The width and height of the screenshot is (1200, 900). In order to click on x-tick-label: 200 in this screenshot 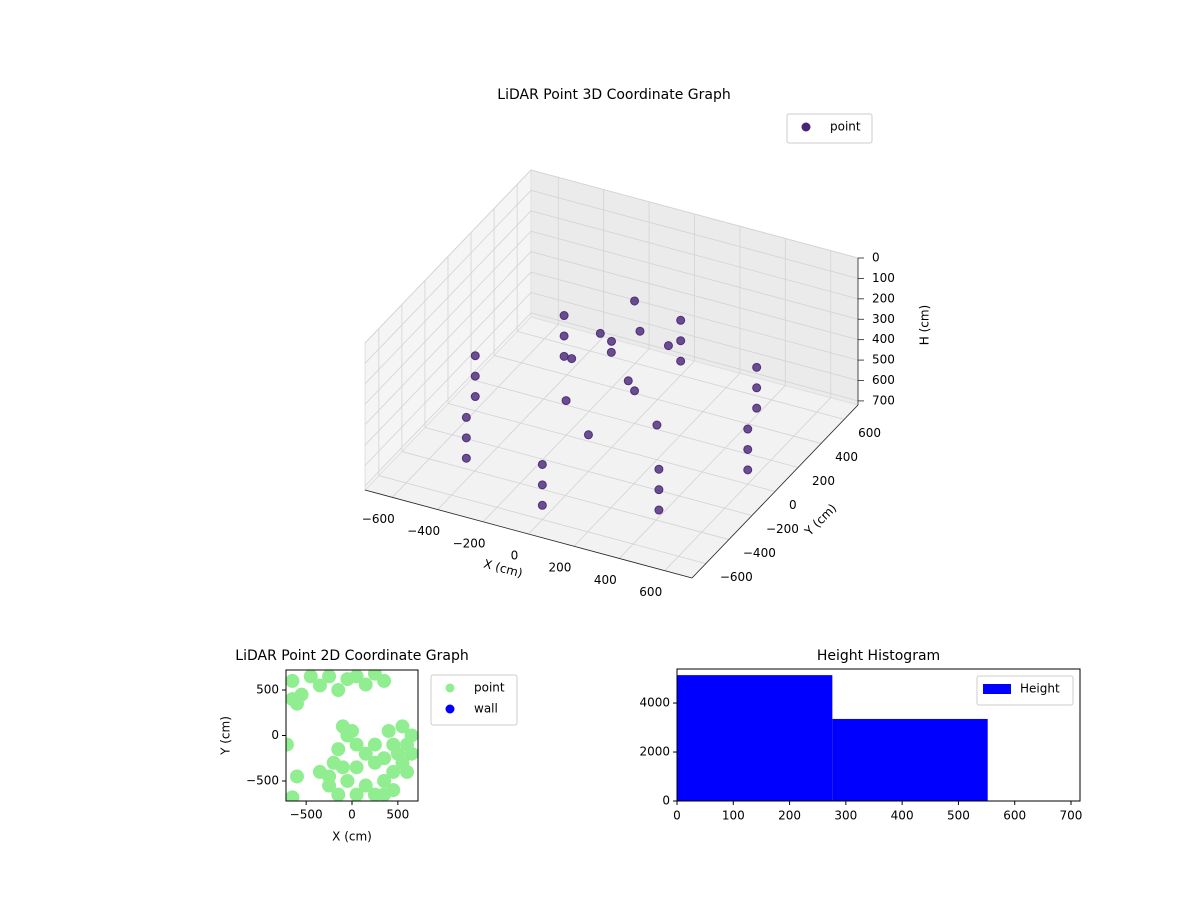, I will do `click(559, 568)`.